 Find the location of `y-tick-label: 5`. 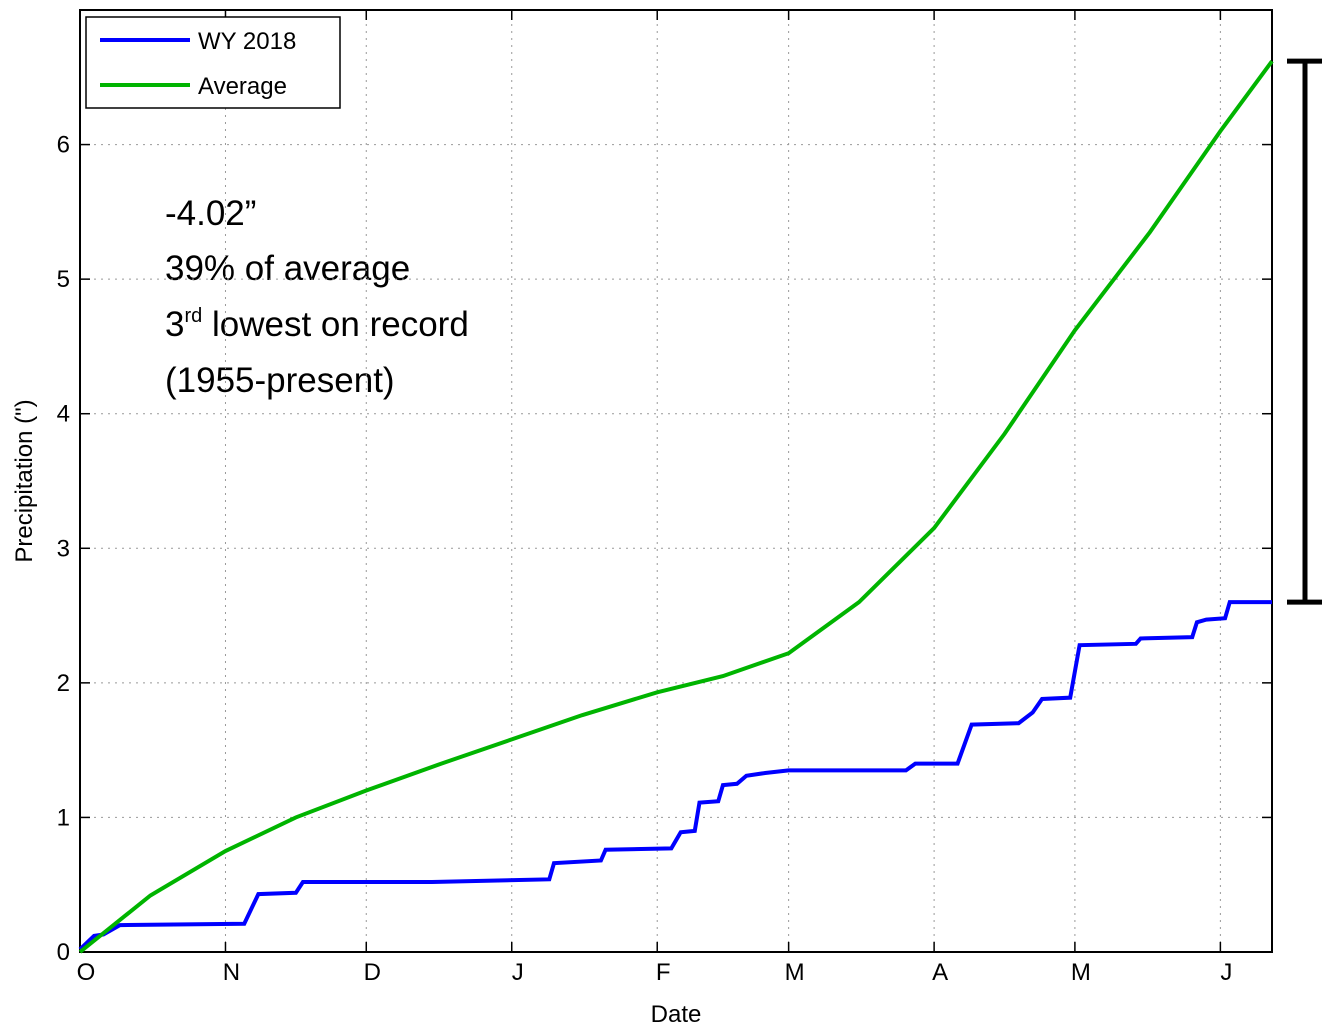

y-tick-label: 5 is located at coordinates (63, 279).